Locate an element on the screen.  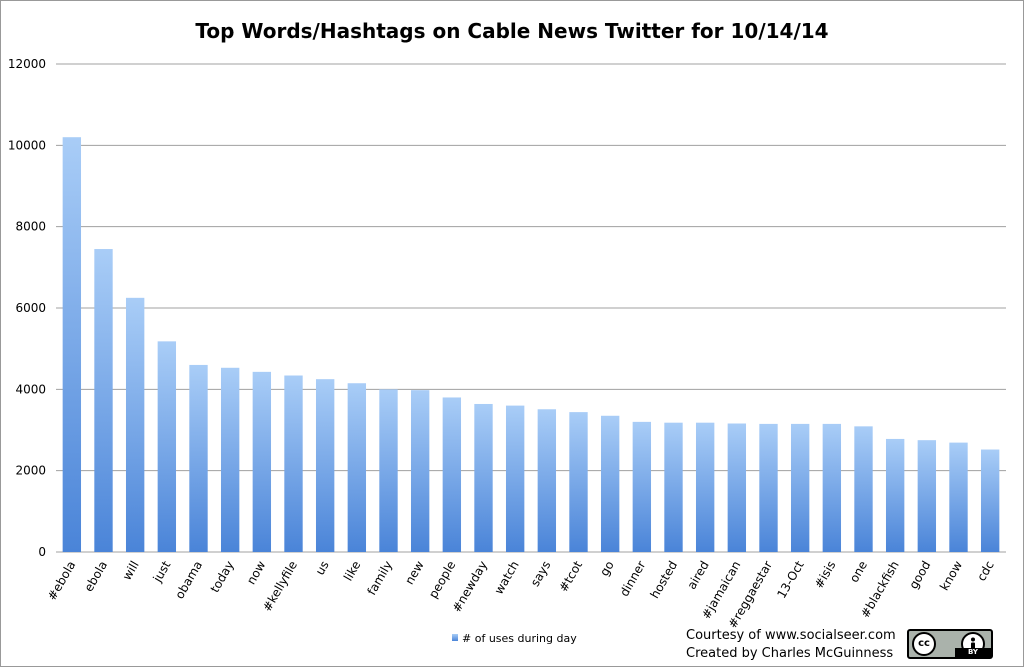
bar-know is located at coordinates (958, 497).